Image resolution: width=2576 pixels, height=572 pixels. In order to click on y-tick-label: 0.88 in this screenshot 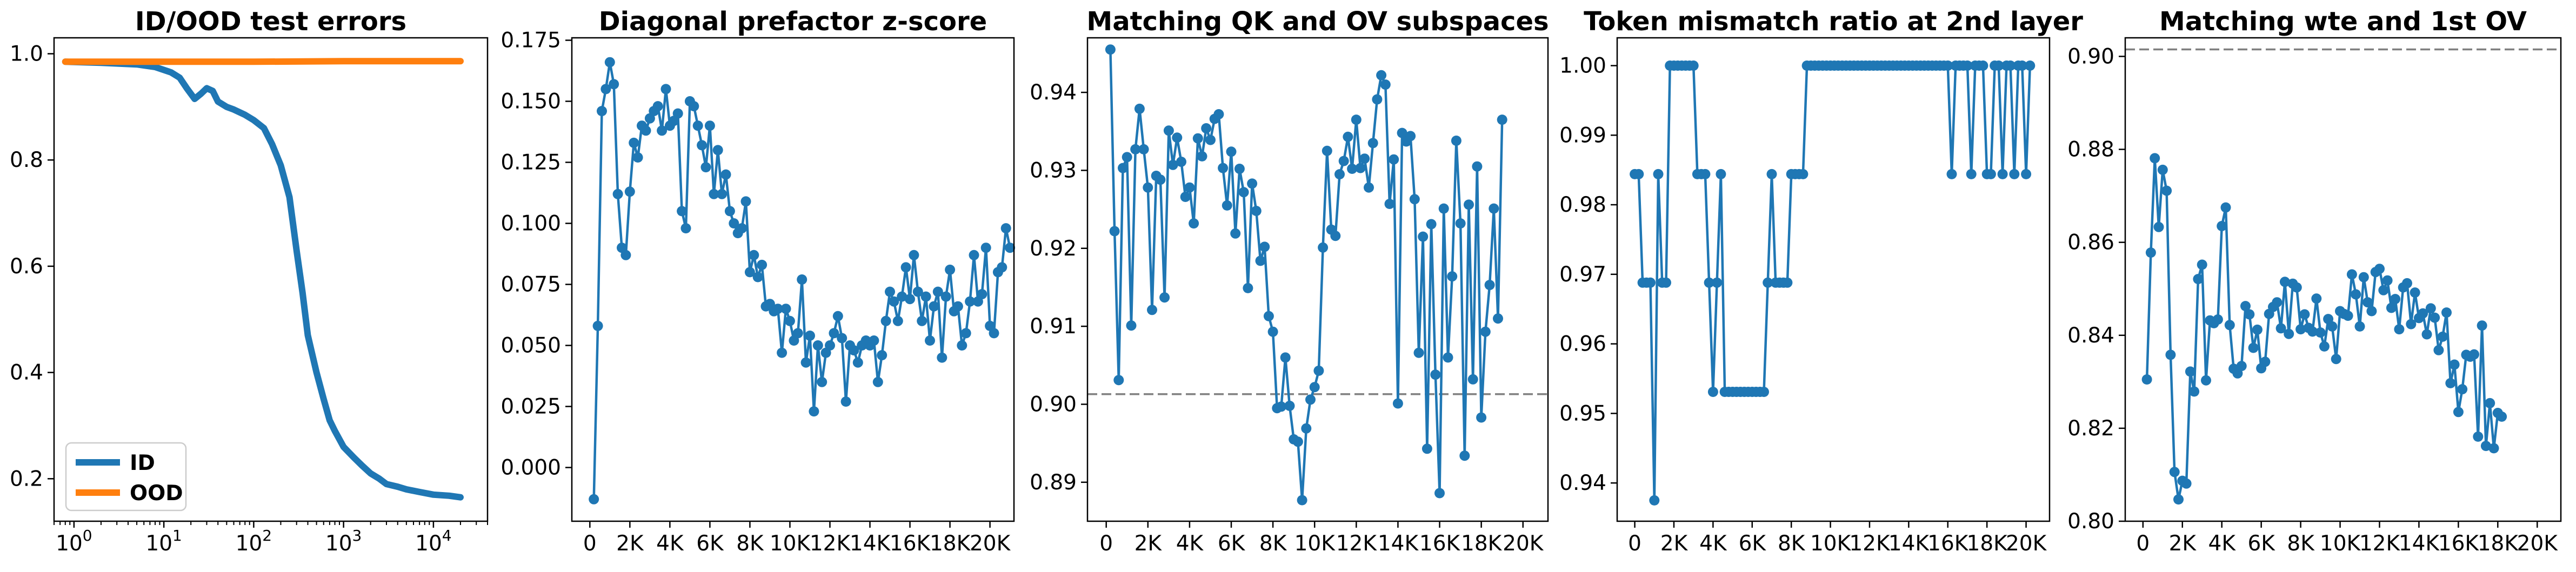, I will do `click(2090, 150)`.